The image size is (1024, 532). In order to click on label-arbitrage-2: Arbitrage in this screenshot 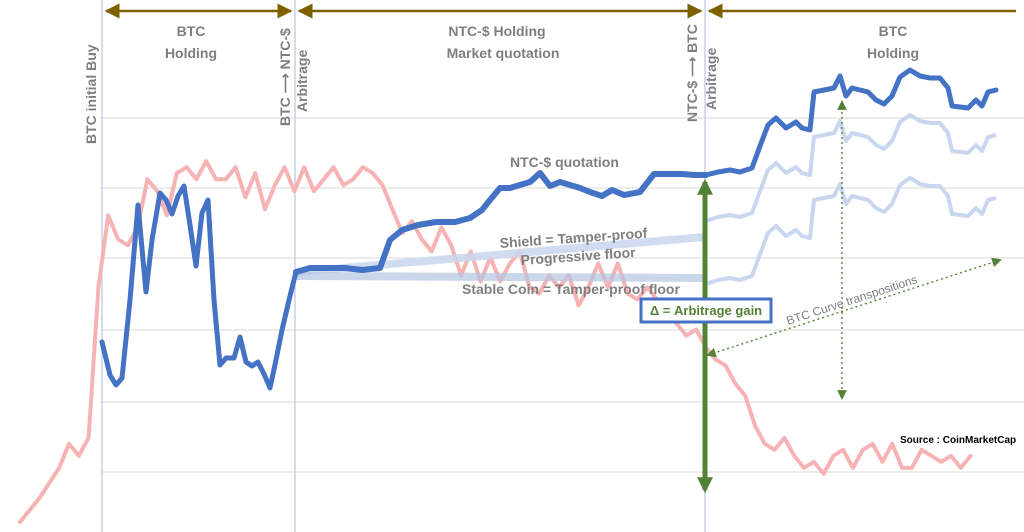, I will do `click(711, 79)`.